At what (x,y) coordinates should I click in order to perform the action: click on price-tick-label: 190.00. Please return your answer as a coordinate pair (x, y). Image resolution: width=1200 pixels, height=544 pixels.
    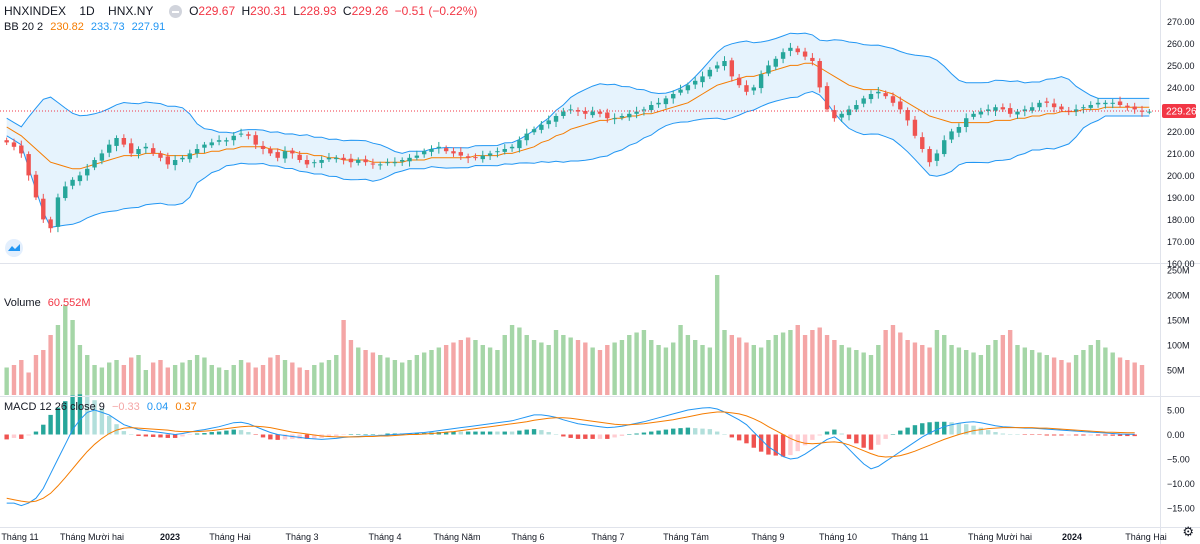
    Looking at the image, I should click on (1181, 198).